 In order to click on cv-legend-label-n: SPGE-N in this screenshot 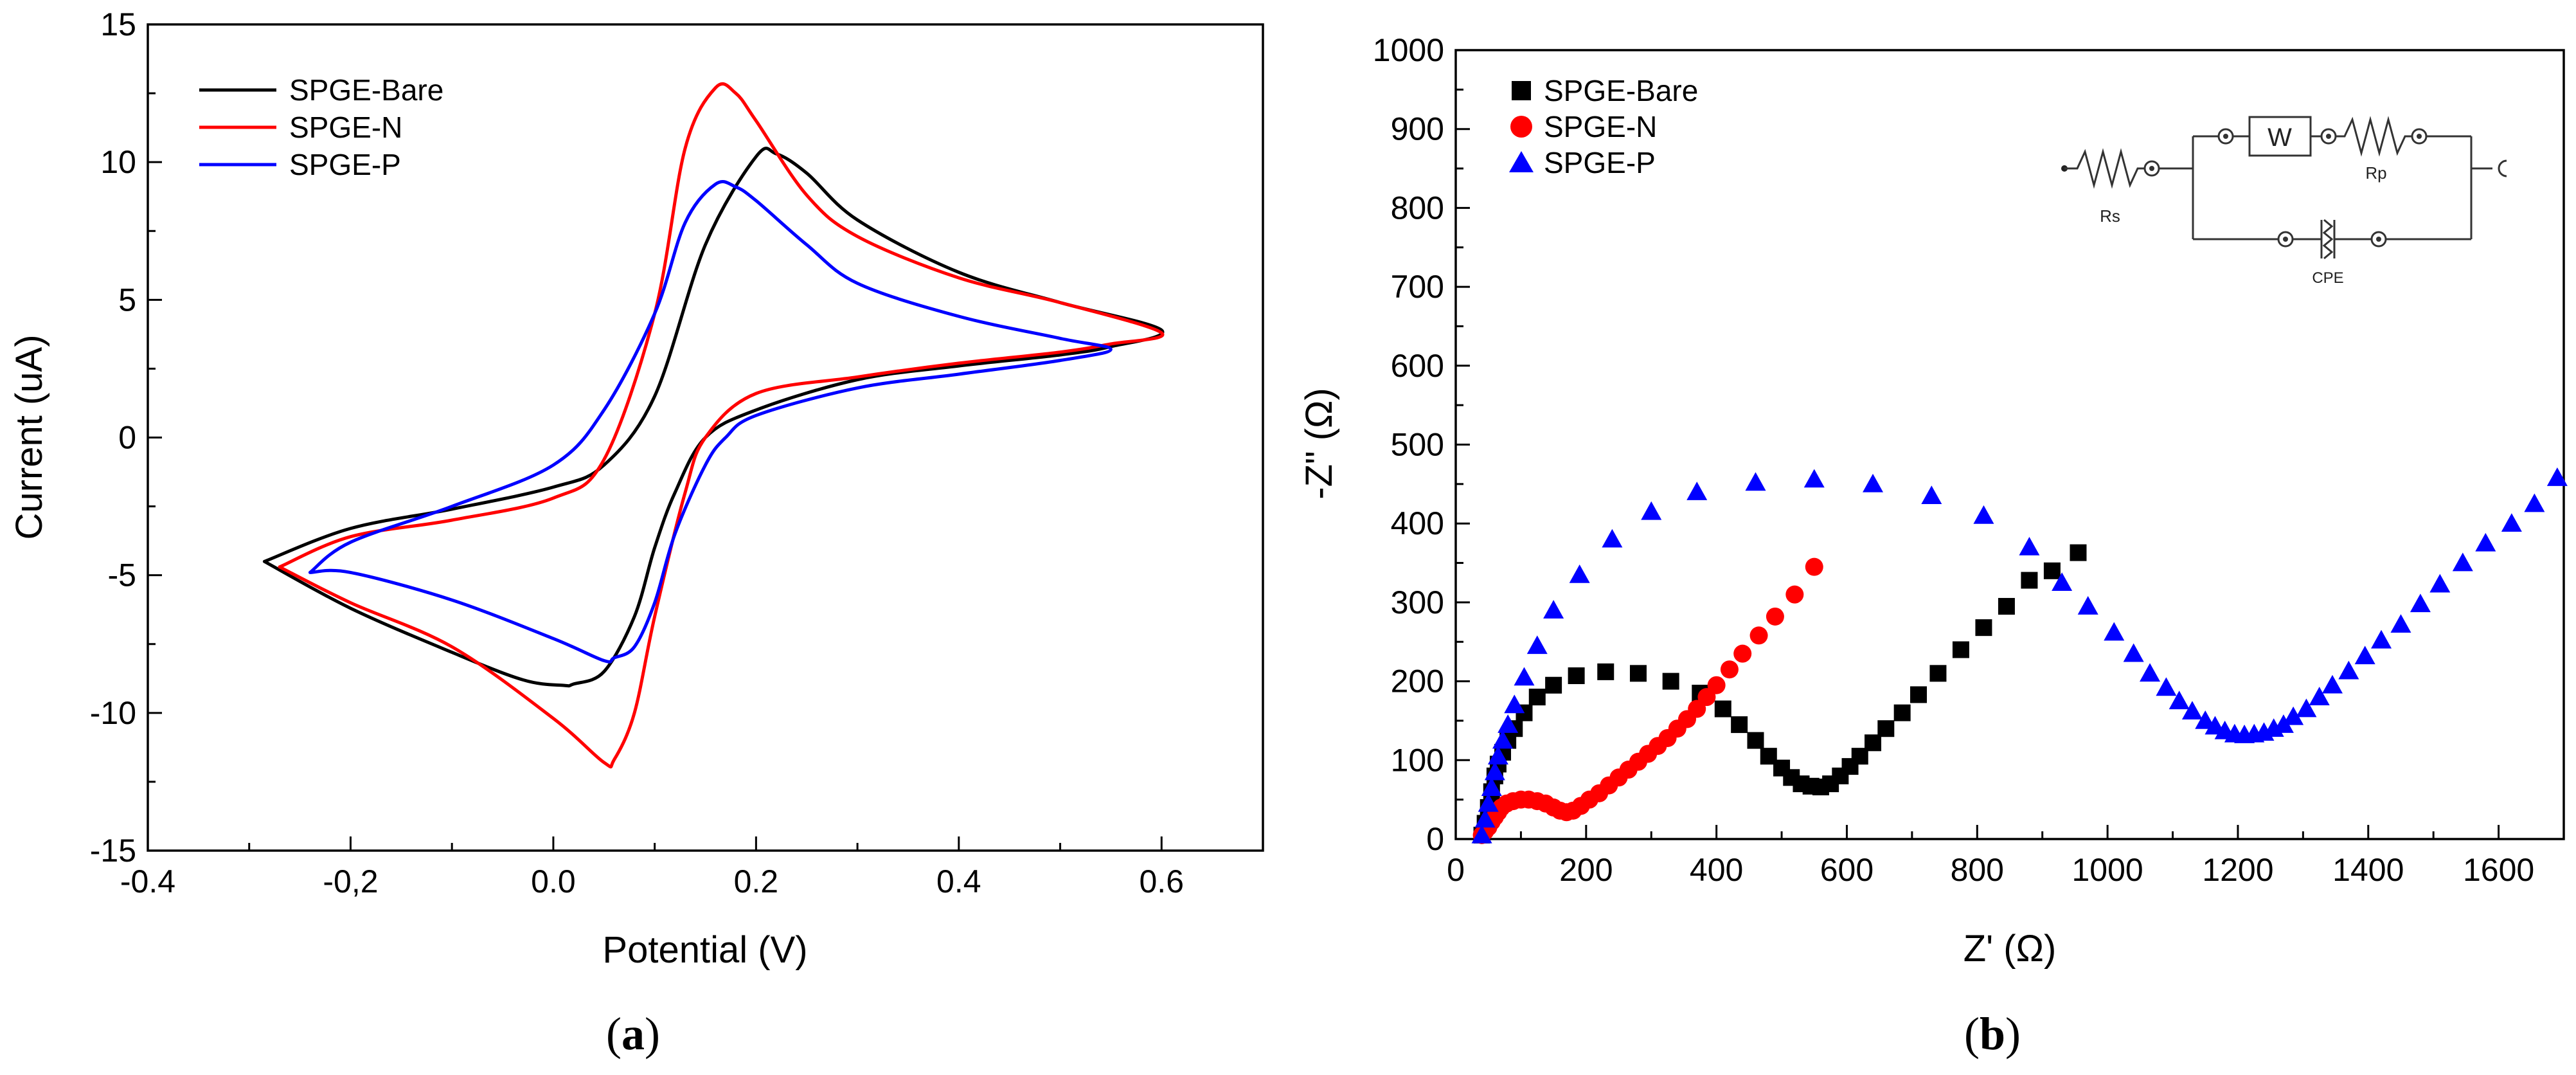, I will do `click(345, 127)`.